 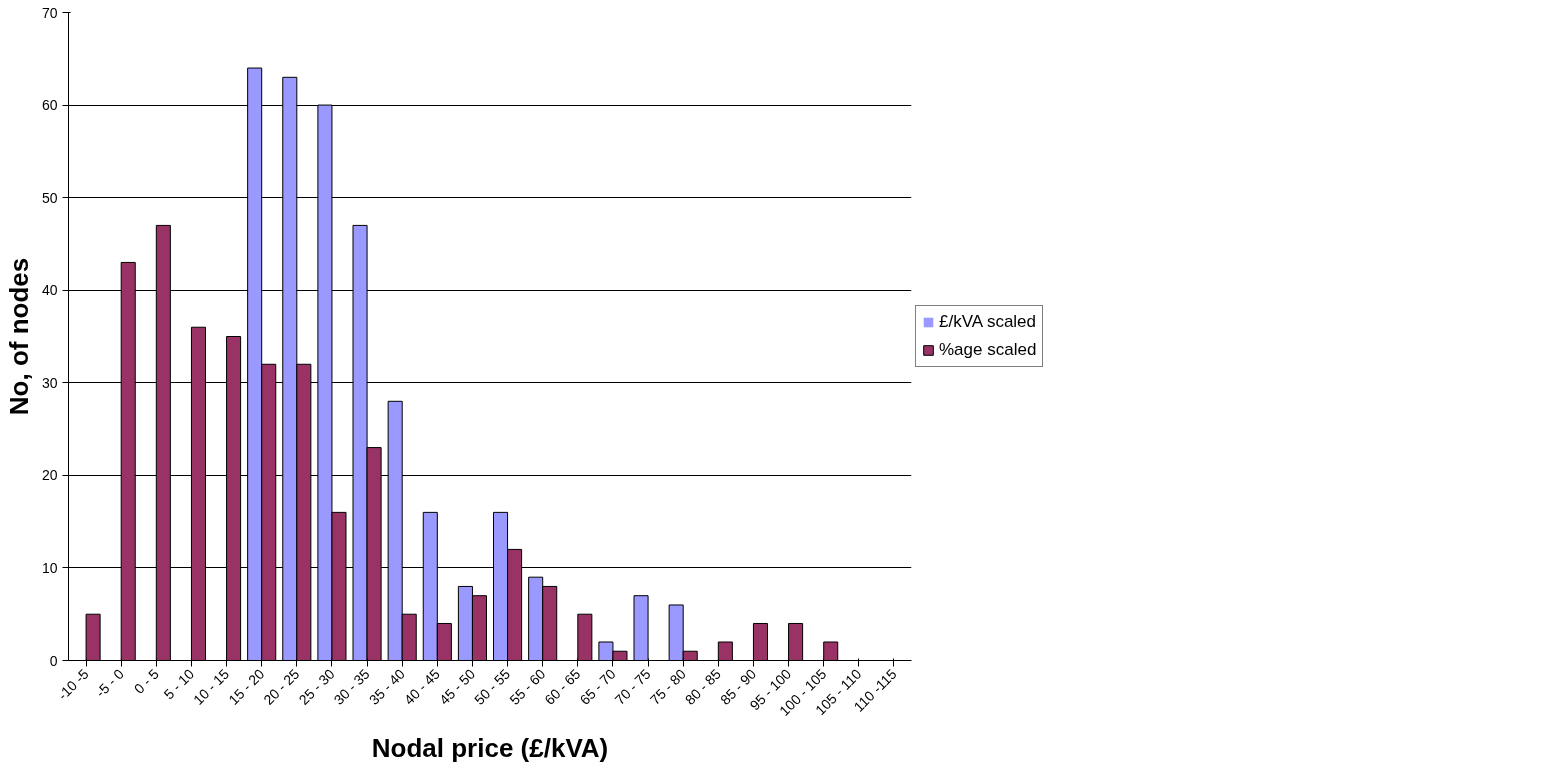 I want to click on y-tick-label: 50, so click(x=49, y=197).